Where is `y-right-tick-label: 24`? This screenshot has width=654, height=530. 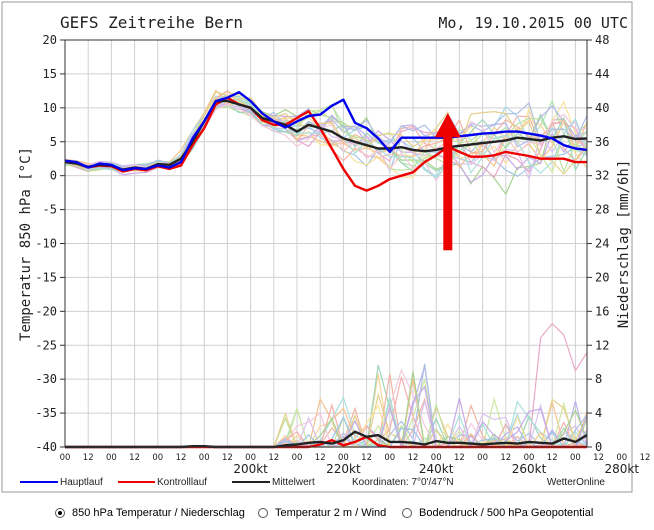 y-right-tick-label: 24 is located at coordinates (602, 244).